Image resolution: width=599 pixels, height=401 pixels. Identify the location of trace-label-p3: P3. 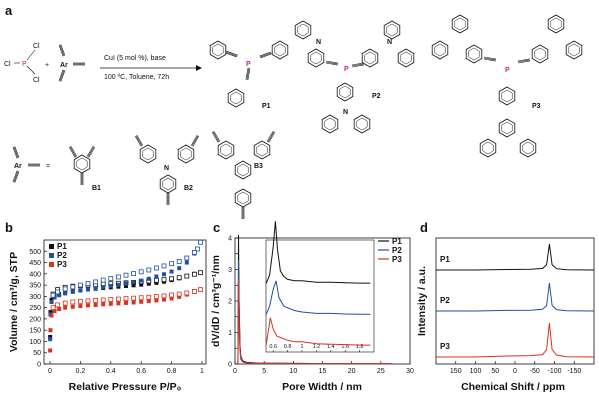
(445, 346).